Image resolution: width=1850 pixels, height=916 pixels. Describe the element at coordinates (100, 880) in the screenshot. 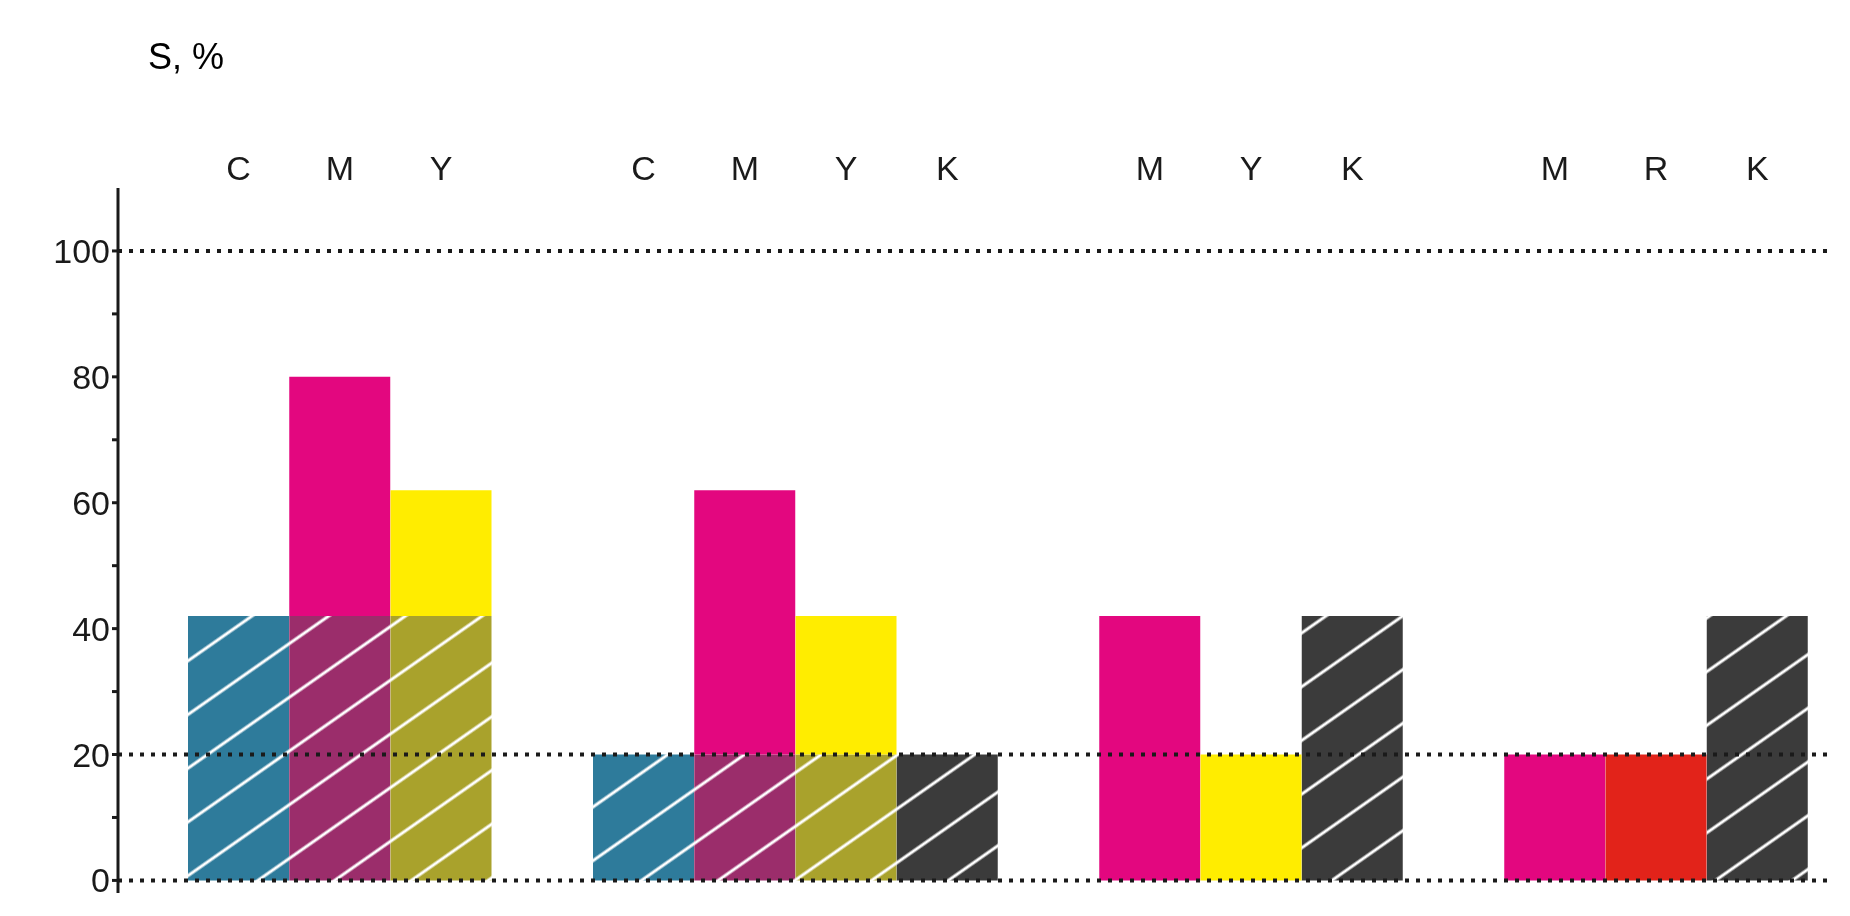

I see `y-tick-label: 0` at that location.